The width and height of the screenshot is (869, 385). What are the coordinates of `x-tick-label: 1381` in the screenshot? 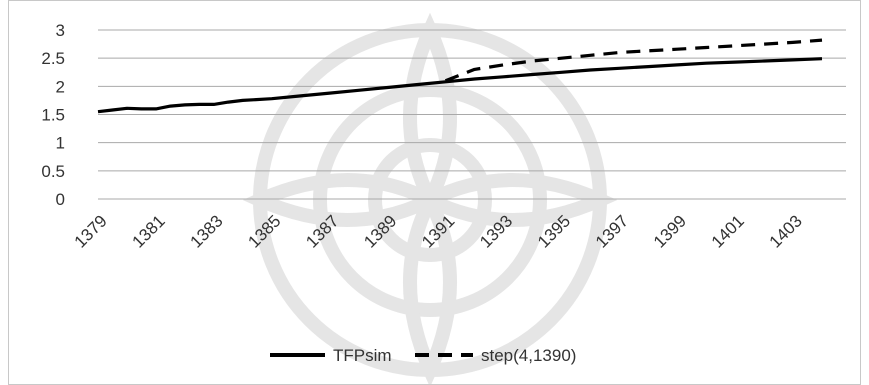 It's located at (149, 231).